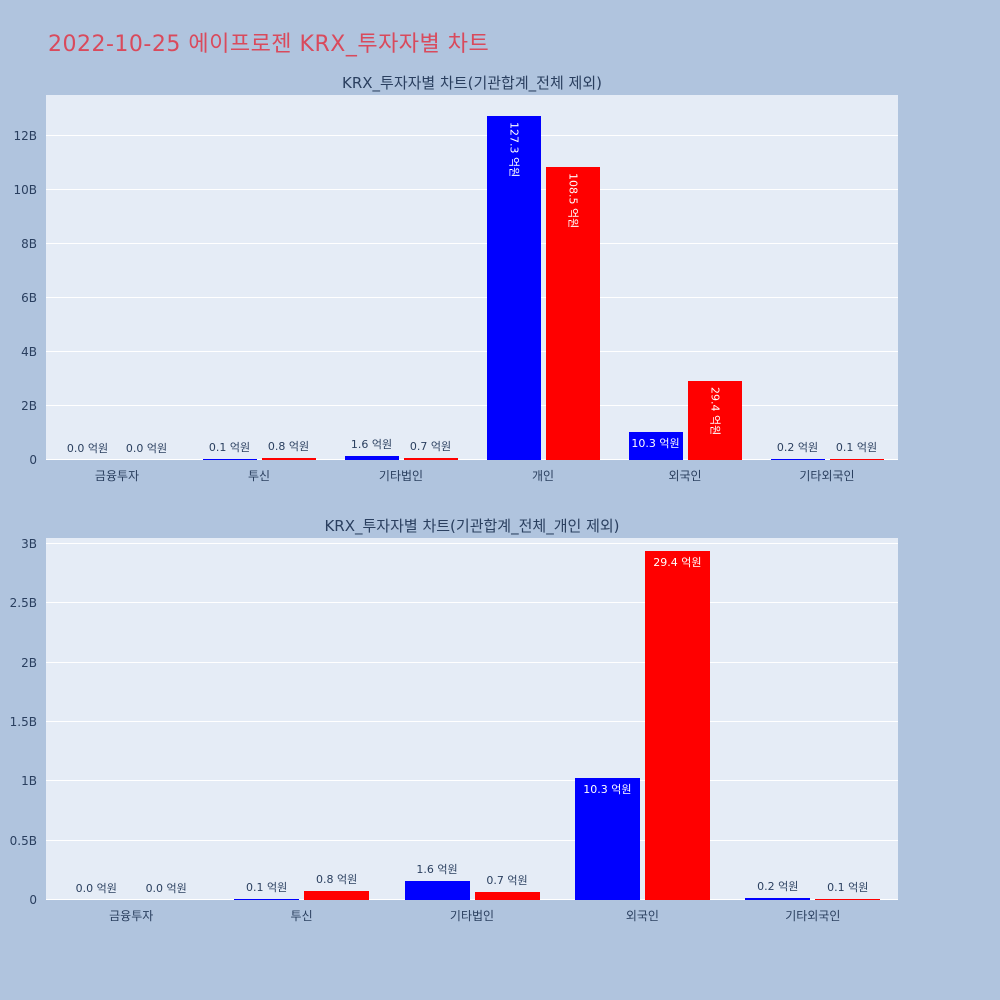 The height and width of the screenshot is (1000, 1000). I want to click on y-tick-label: 3B, so click(29, 543).